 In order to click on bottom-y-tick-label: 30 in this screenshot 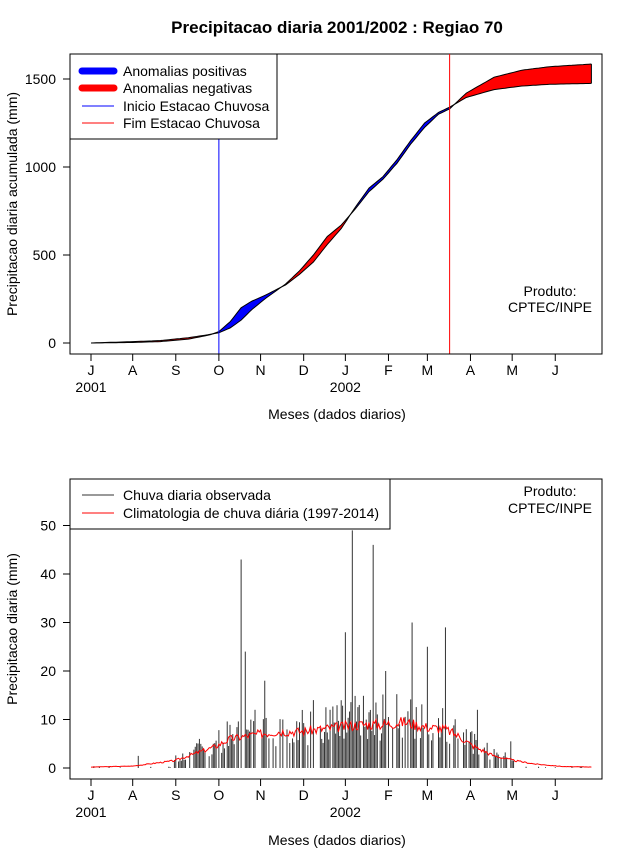, I will do `click(48, 623)`.